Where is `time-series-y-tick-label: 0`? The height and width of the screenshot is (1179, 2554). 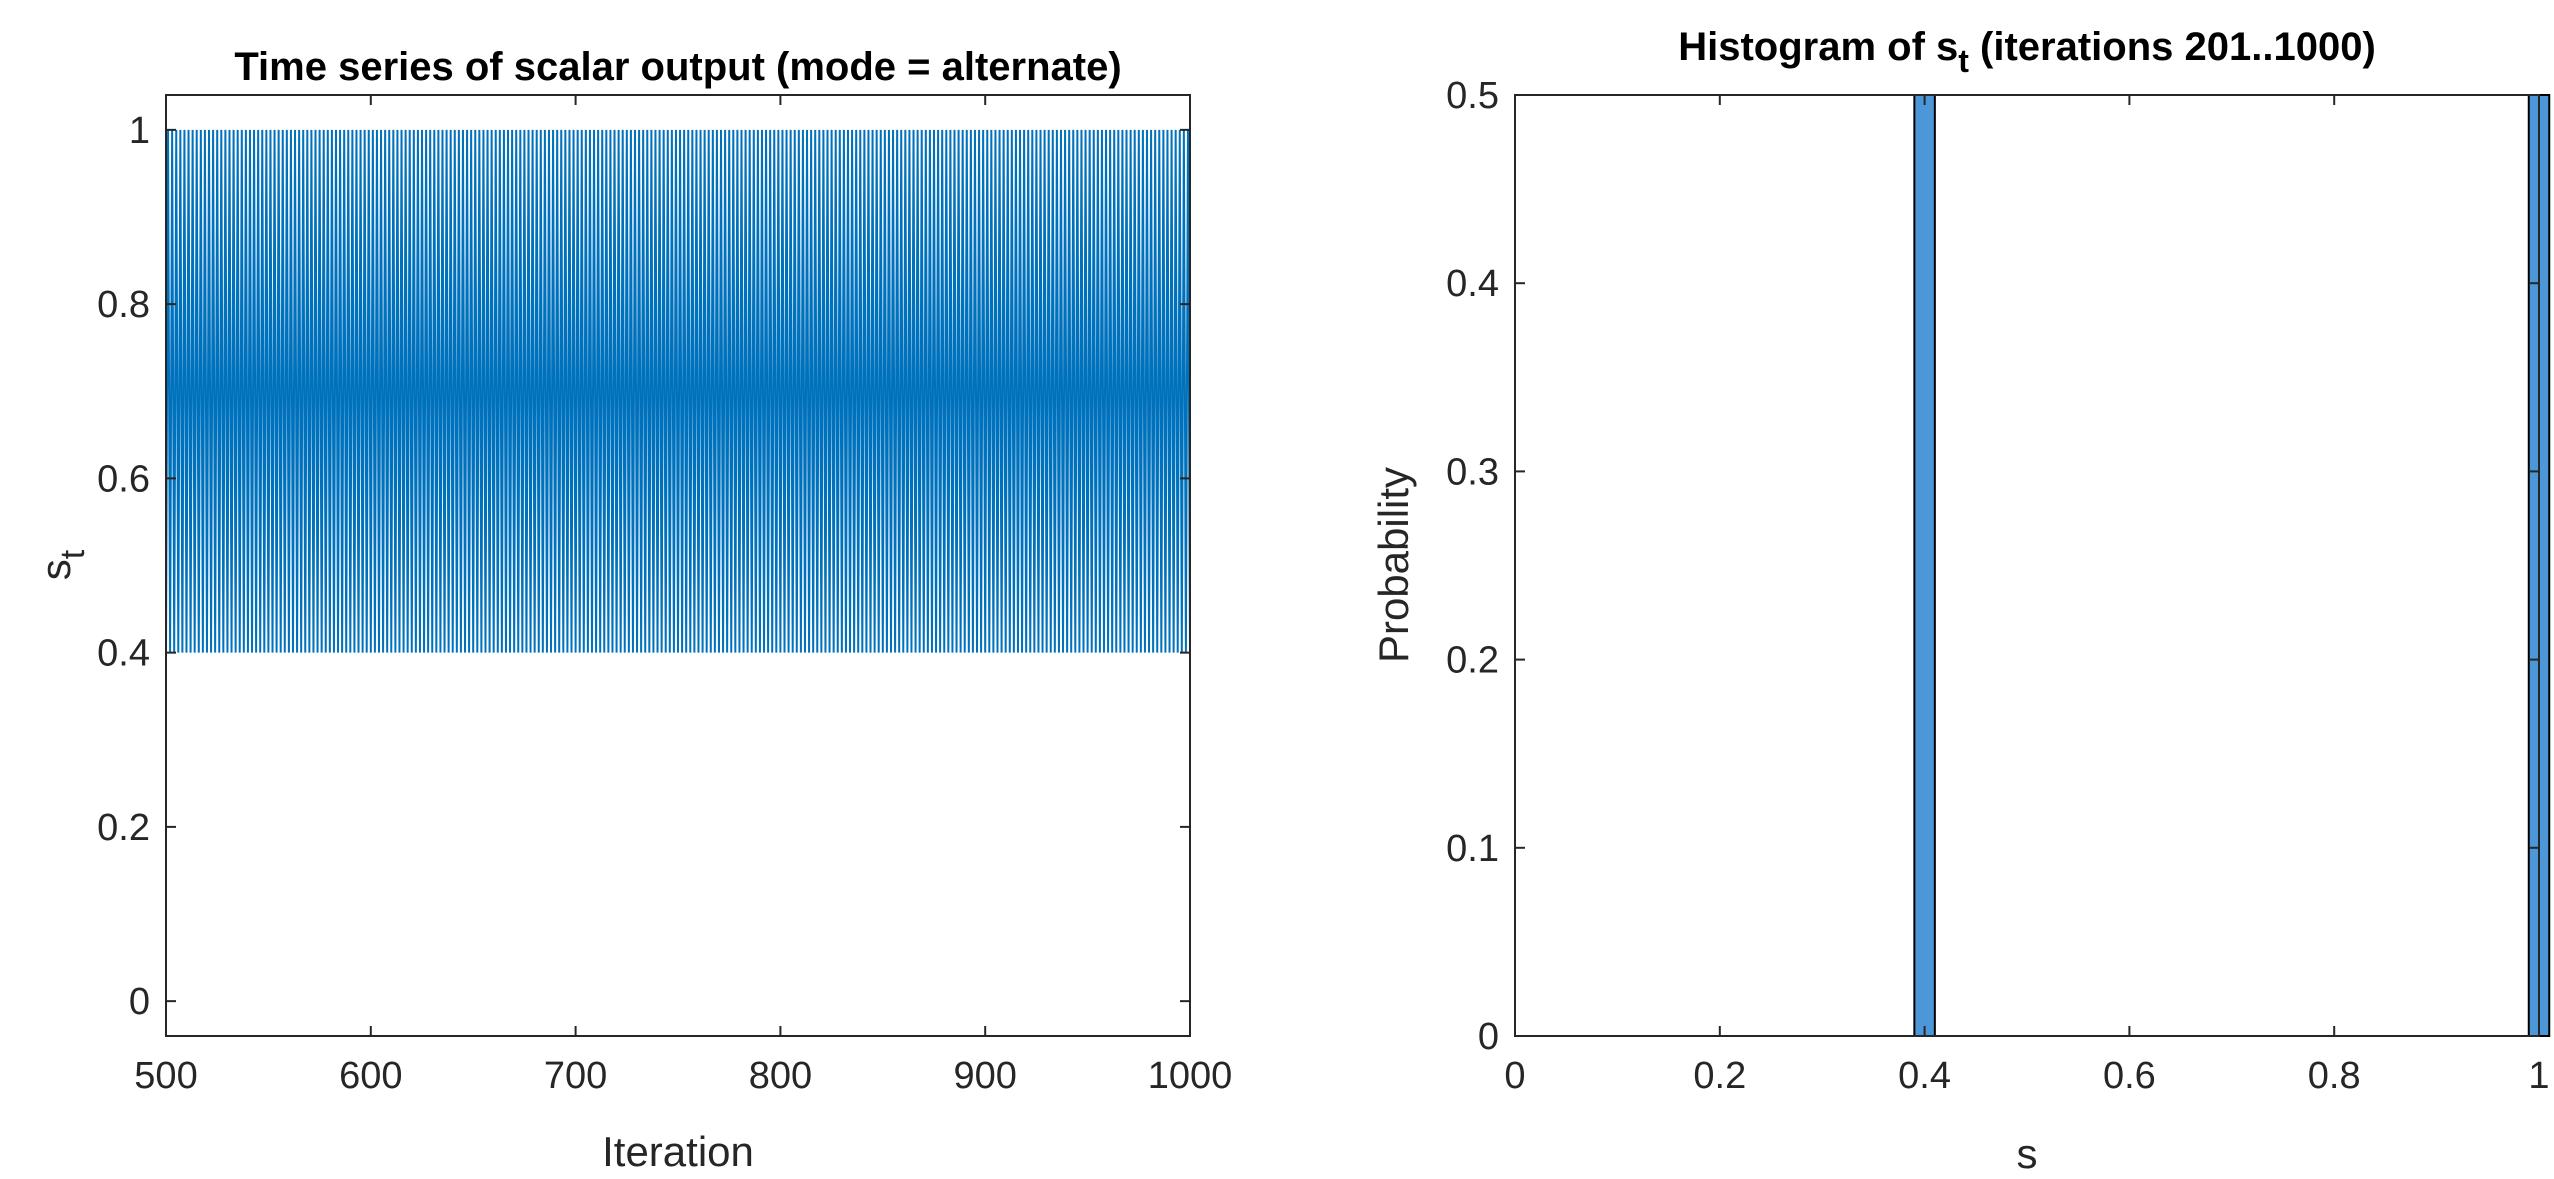
time-series-y-tick-label: 0 is located at coordinates (139, 1002).